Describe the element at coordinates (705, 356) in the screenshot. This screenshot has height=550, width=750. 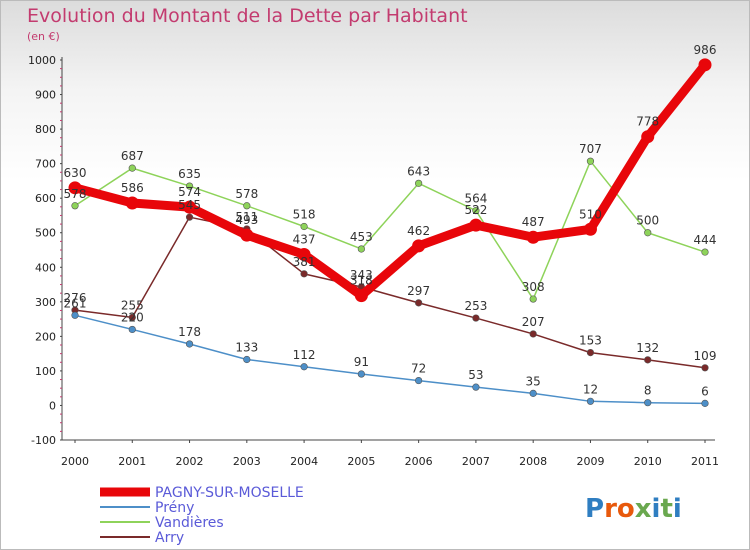
I see `data-label-arry: 109` at that location.